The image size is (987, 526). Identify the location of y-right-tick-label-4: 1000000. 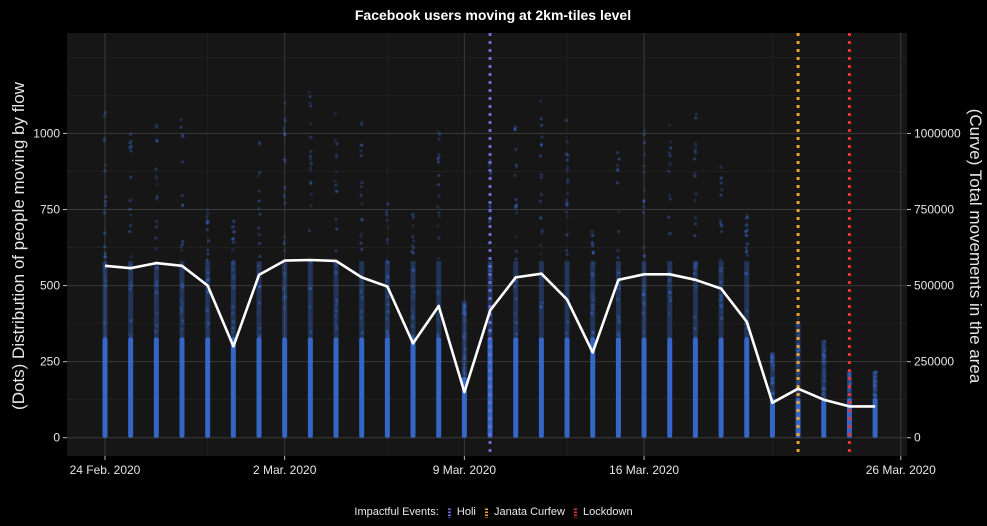
(937, 133).